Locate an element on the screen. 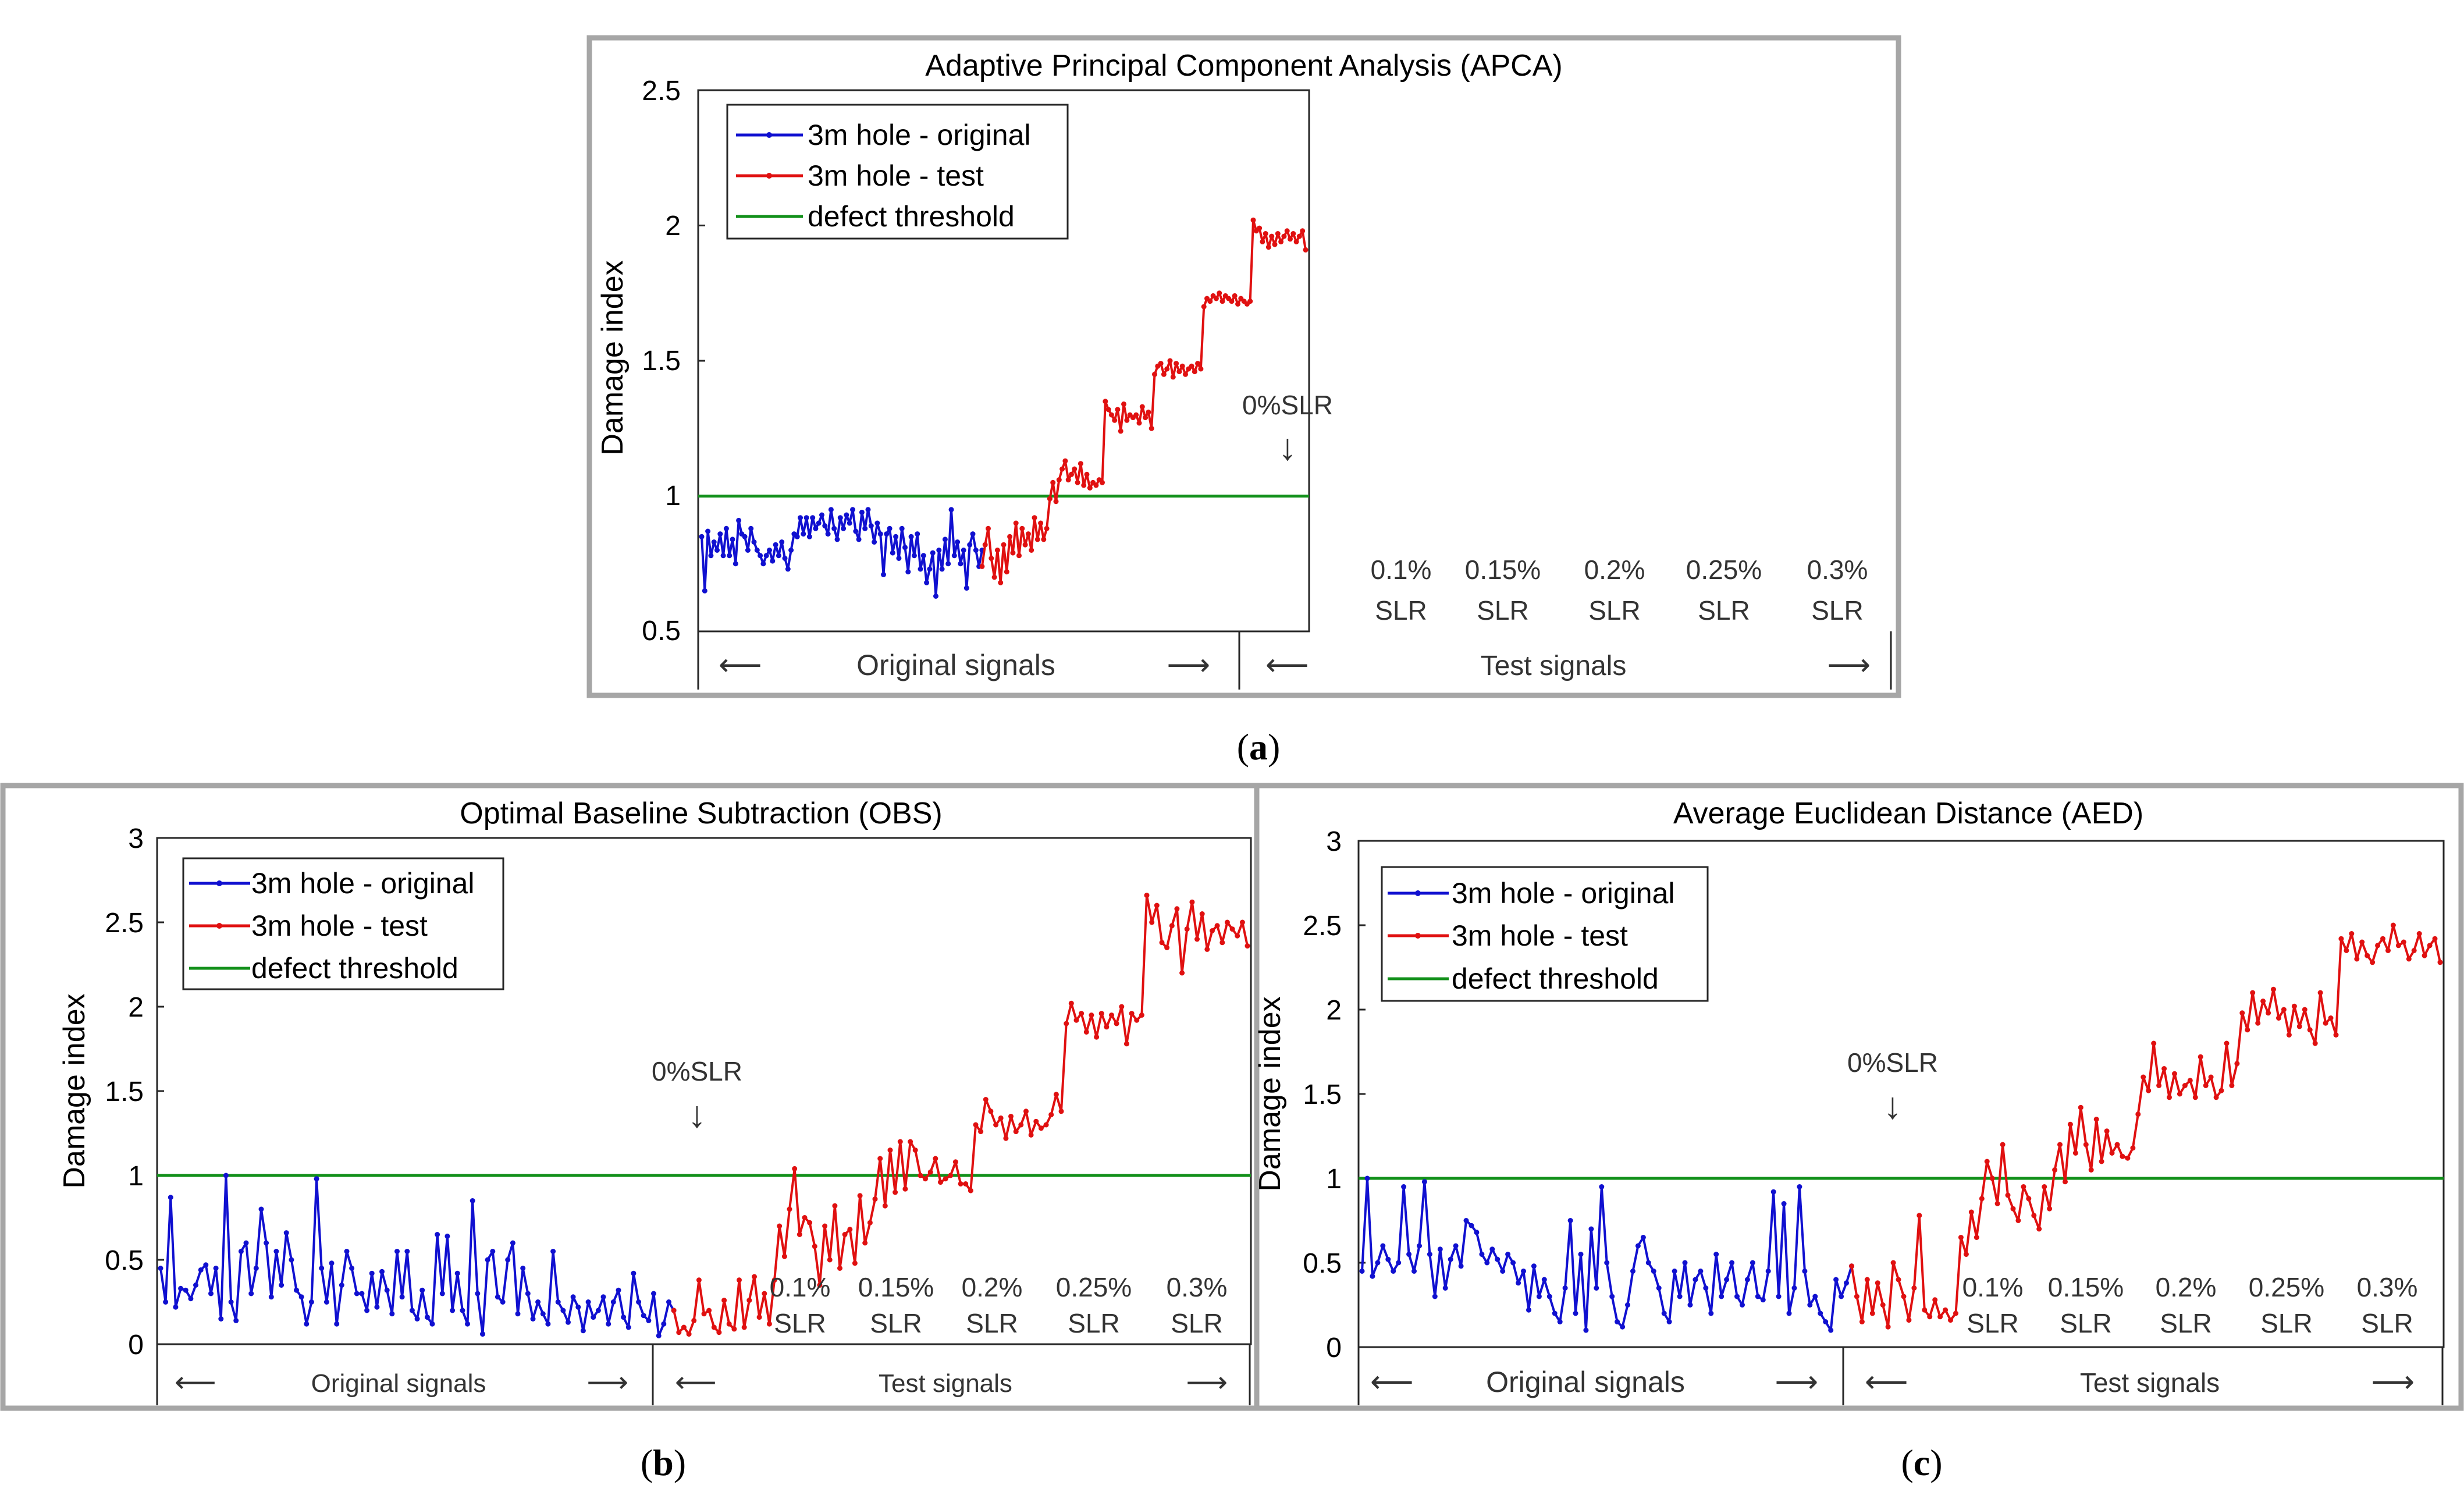 This screenshot has width=2464, height=1492. panel-b-ytick: 3 is located at coordinates (136, 838).